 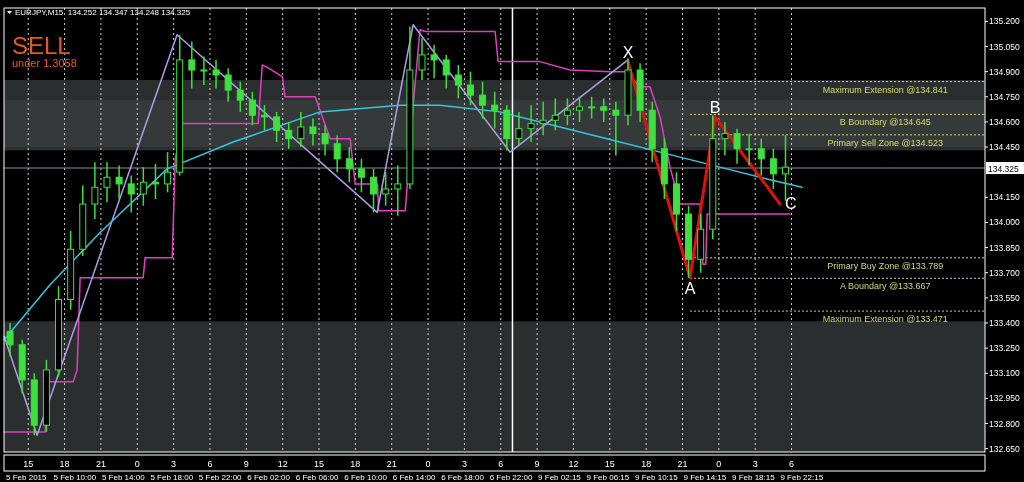 I want to click on chart-title: EURJPY,M15 134.252 134.347 134.248 134.325, so click(x=103, y=12).